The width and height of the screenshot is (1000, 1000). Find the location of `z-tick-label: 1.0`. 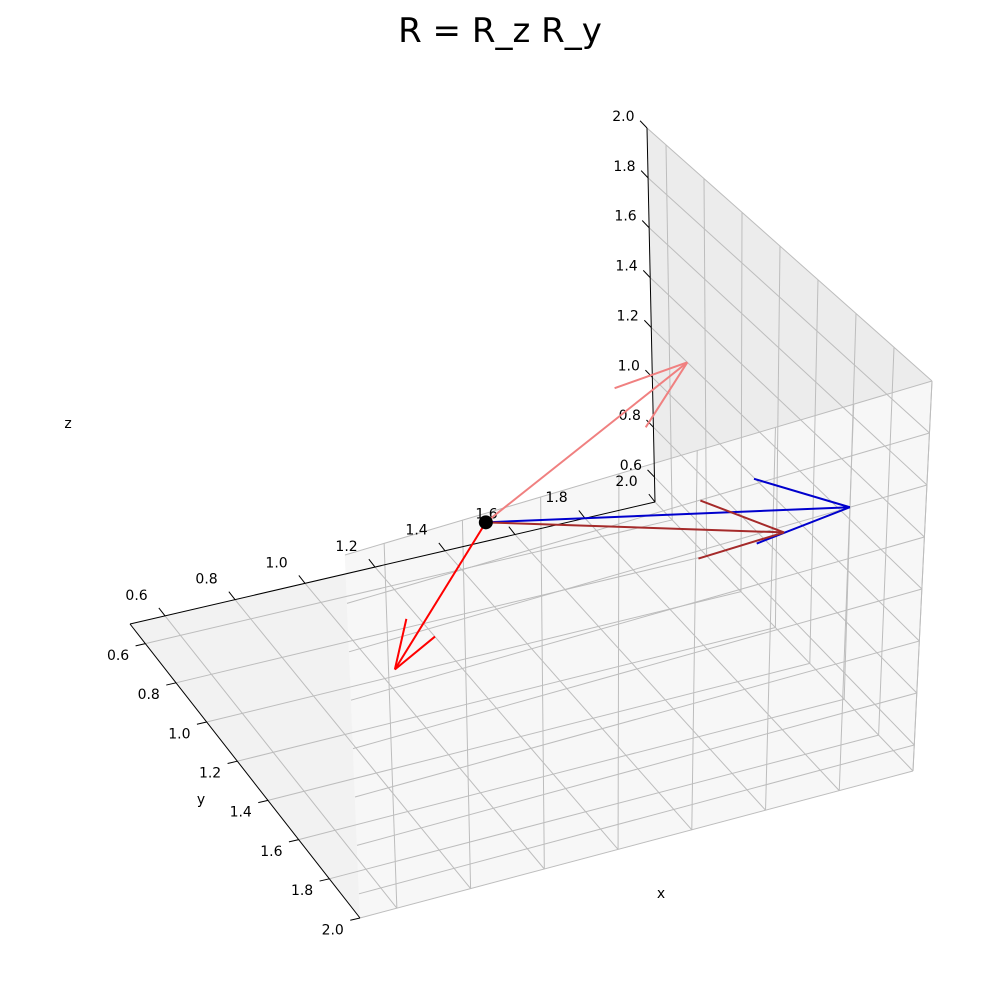

z-tick-label: 1.0 is located at coordinates (629, 366).